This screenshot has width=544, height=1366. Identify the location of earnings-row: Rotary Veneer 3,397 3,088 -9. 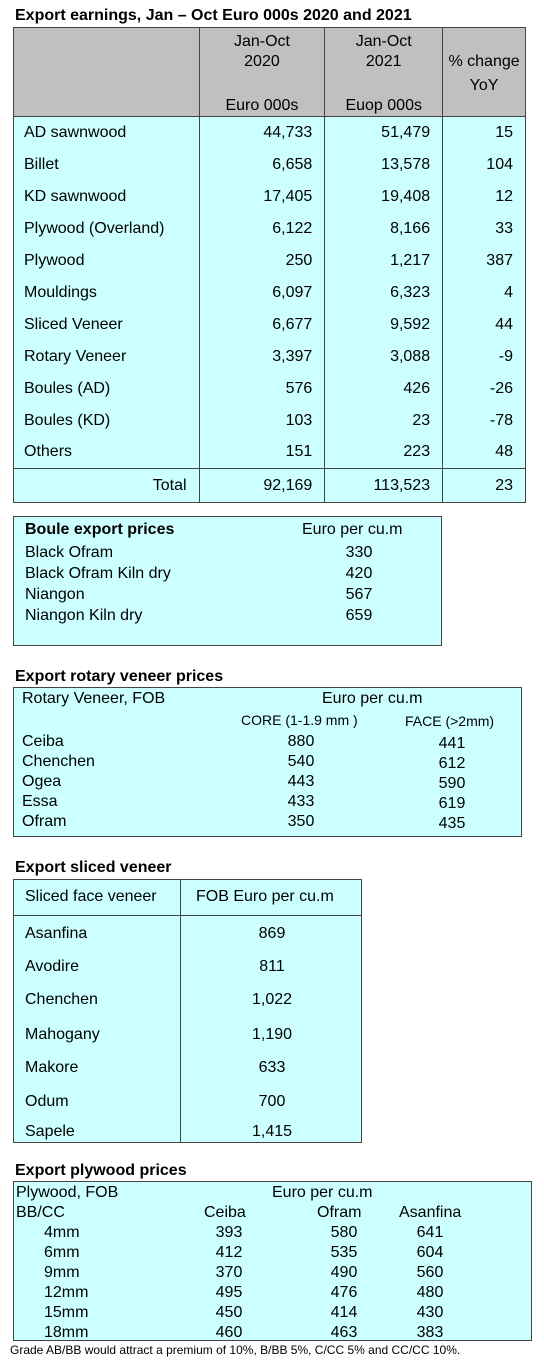
(269, 356).